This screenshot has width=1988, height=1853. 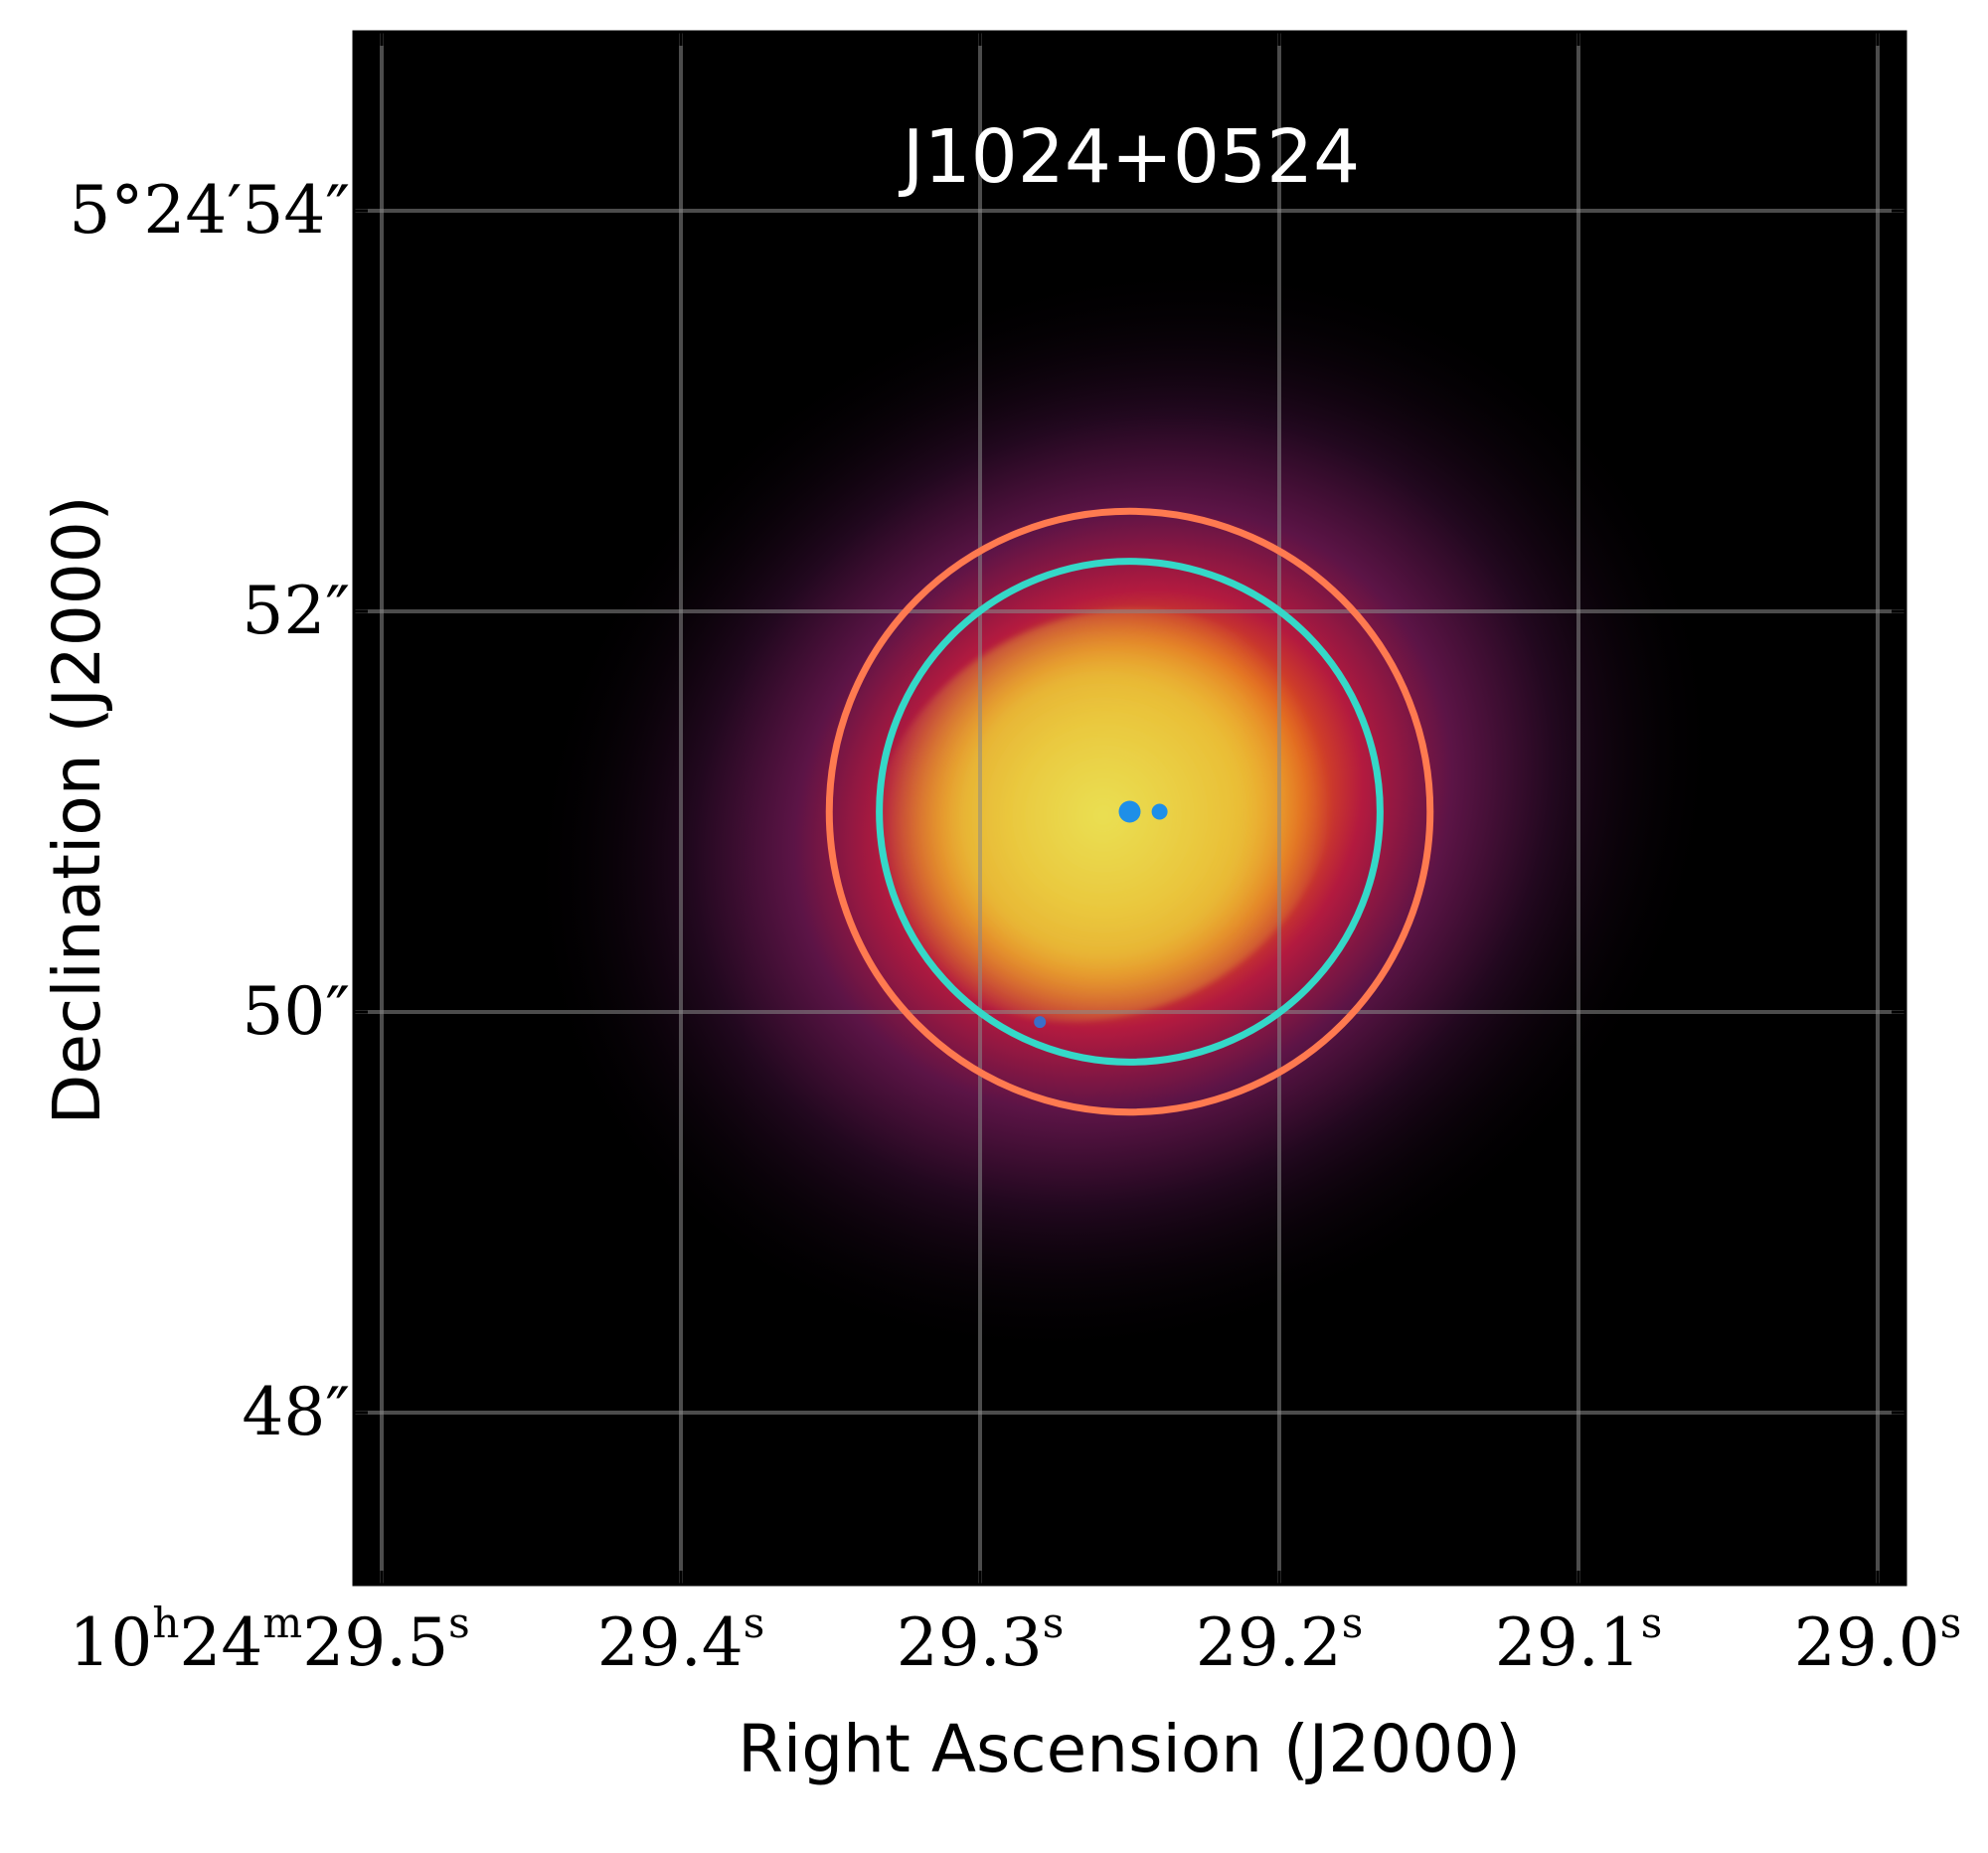 I want to click on x-axis-label: Right Ascension (J2000), so click(x=1129, y=1749).